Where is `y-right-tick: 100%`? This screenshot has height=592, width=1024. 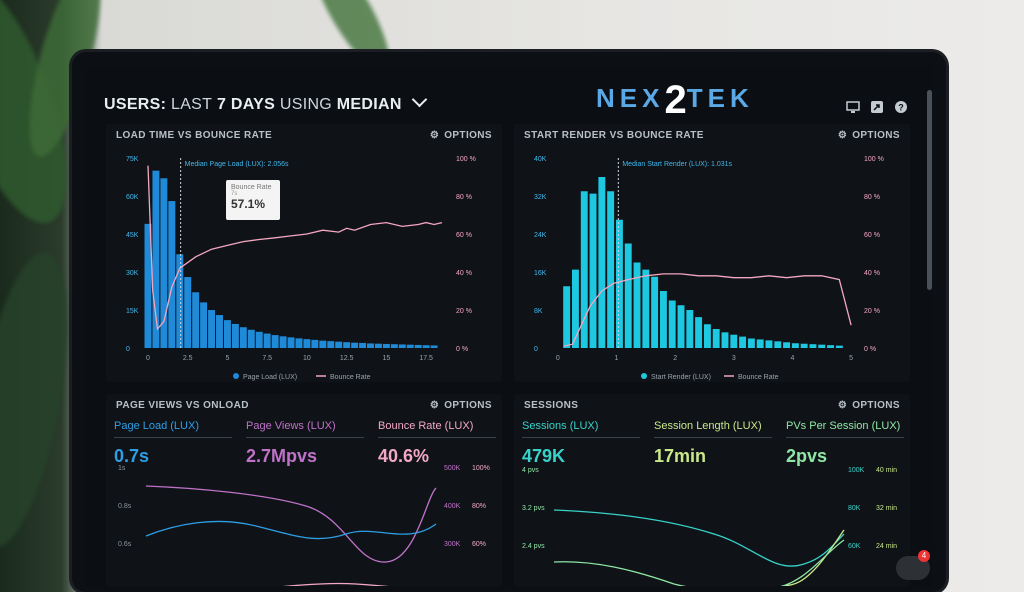
y-right-tick: 100% is located at coordinates (481, 468).